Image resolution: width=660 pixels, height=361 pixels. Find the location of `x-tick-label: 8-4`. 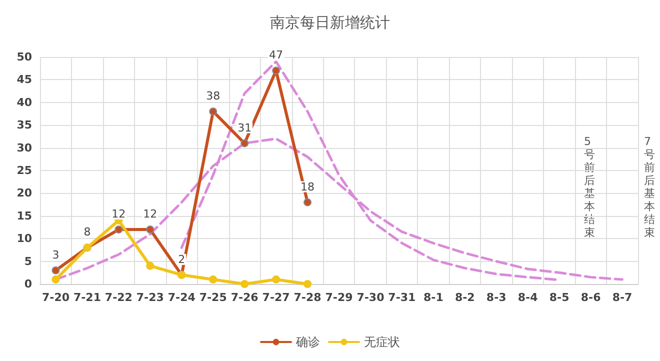

x-tick-label: 8-4 is located at coordinates (528, 297).